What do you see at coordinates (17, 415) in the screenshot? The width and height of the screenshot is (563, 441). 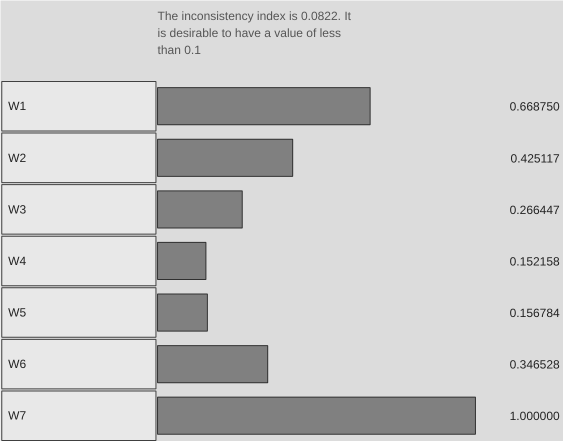 I see `y-tick-label: W7` at bounding box center [17, 415].